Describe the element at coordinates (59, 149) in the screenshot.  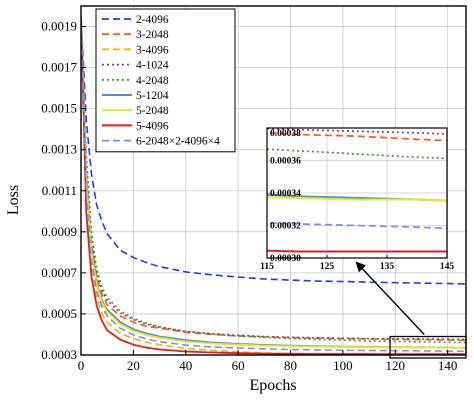
I see `y-tick-label: 0.0013` at that location.